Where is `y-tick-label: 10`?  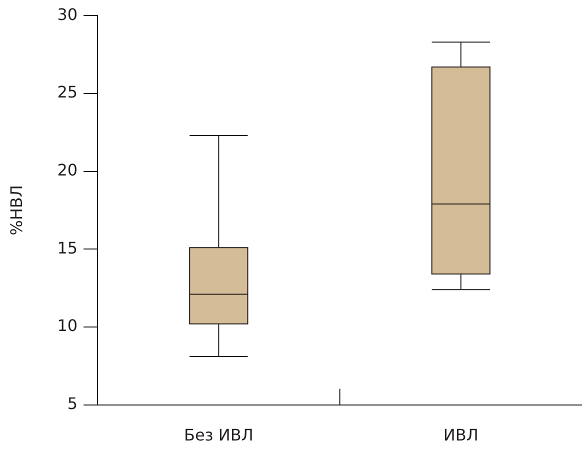
y-tick-label: 10 is located at coordinates (67, 326).